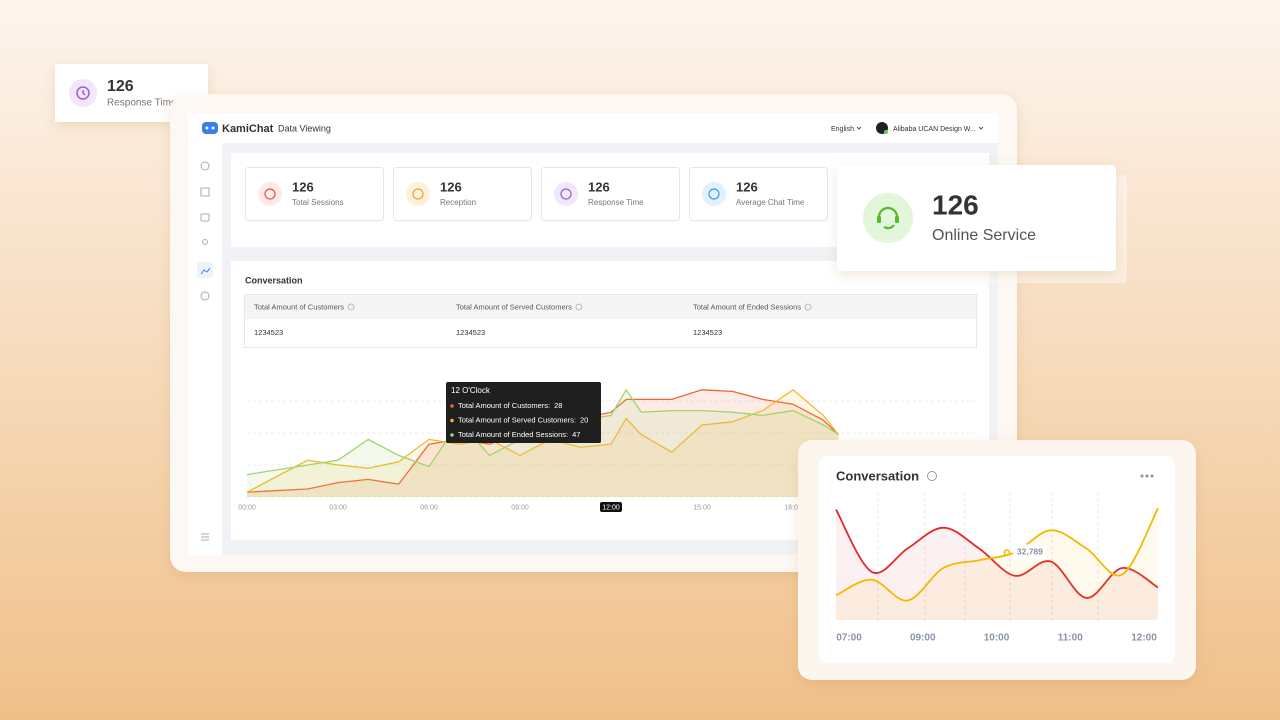  I want to click on sidebar, so click(205, 349).